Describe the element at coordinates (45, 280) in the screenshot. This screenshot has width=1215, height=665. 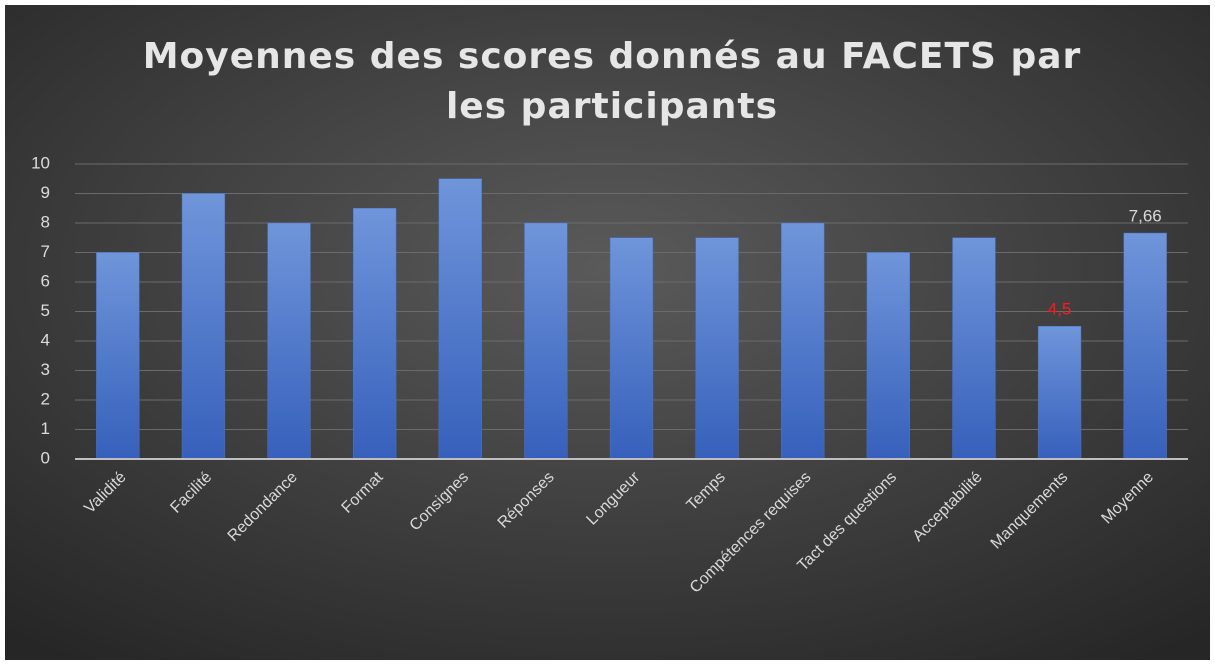
I see `y-tick-label: 6` at that location.